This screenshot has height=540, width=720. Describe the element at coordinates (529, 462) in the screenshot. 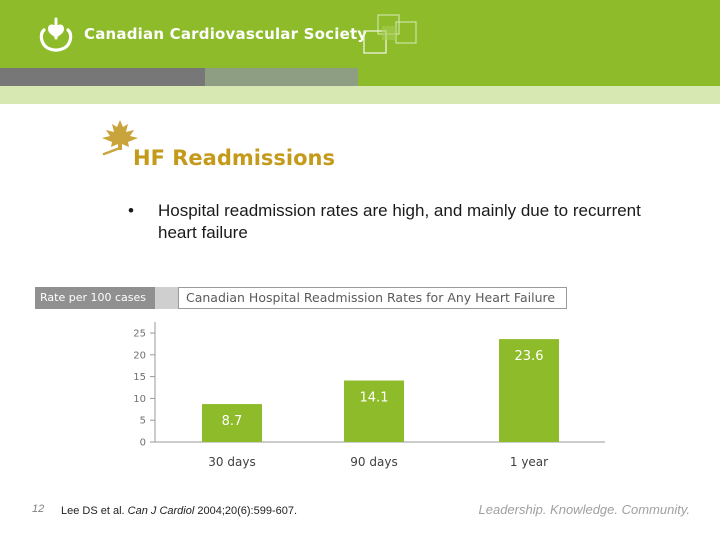

I see `x-category-label: 1 year` at that location.